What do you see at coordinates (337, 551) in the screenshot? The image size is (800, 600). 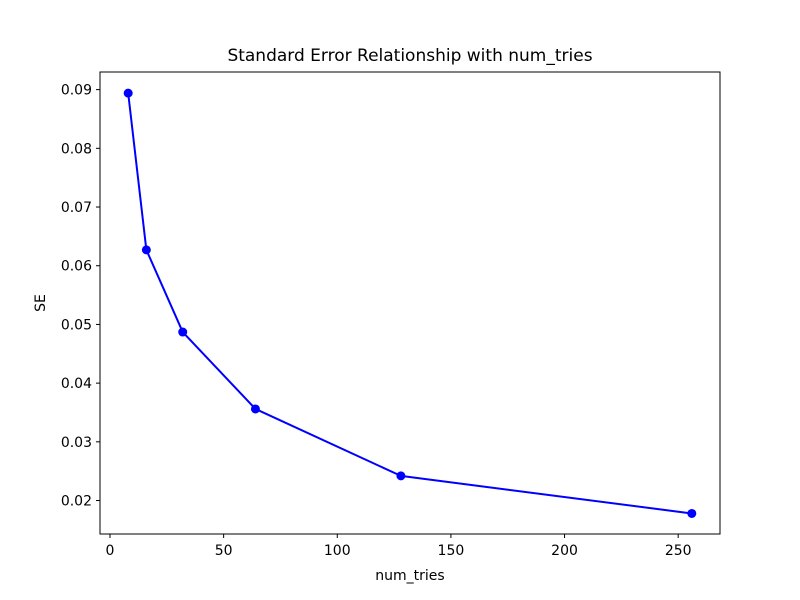 I see `x-tick-label: 100` at bounding box center [337, 551].